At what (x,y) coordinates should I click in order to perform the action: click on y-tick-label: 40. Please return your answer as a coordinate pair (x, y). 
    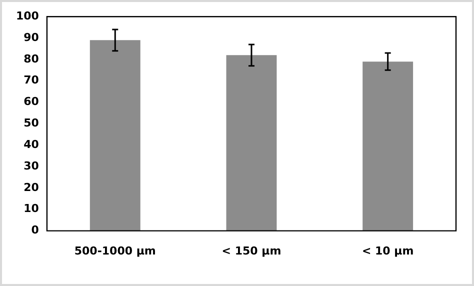
    Looking at the image, I should click on (32, 144).